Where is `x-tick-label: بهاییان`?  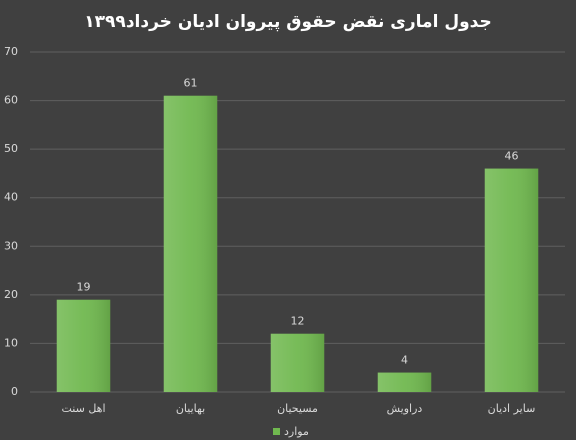 x-tick-label: بهاییان is located at coordinates (190, 408).